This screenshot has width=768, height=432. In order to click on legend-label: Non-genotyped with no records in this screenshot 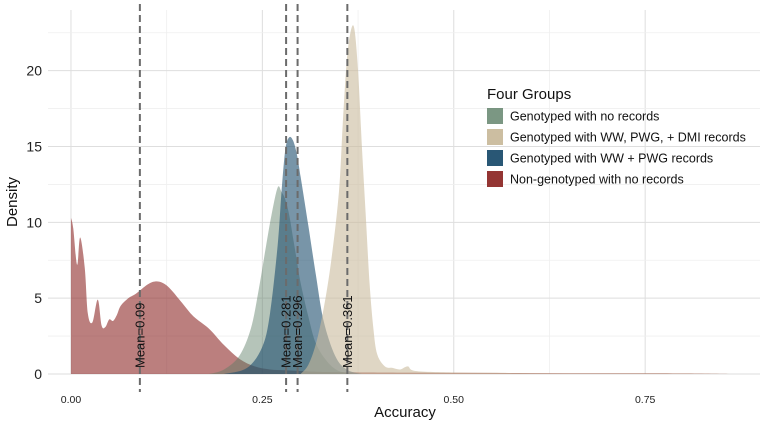, I will do `click(597, 180)`.